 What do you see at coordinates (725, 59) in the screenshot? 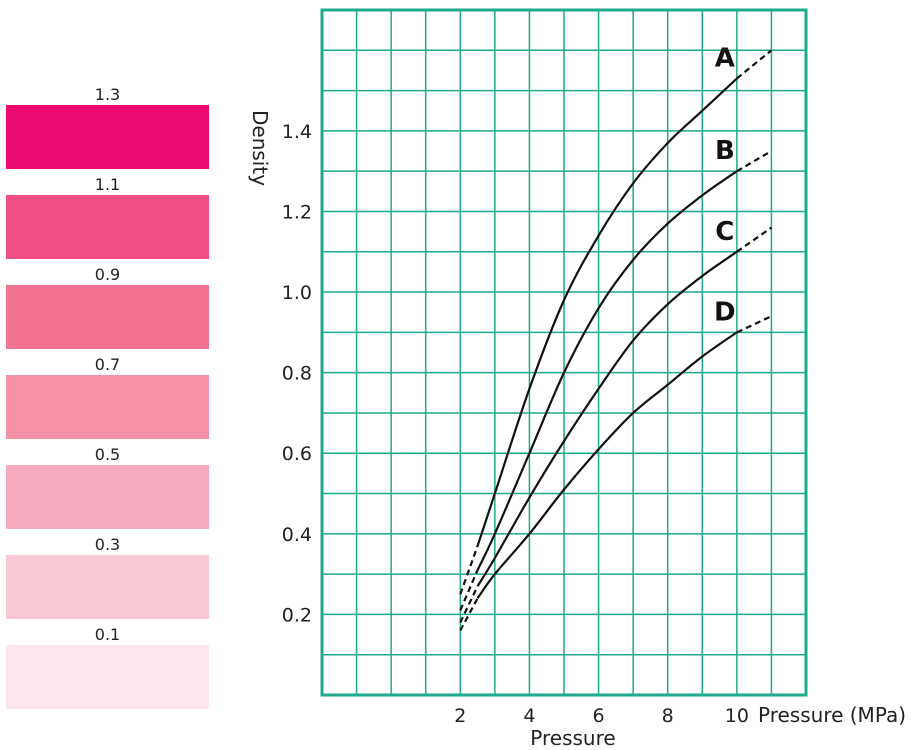
I see `curve-a-label: A` at bounding box center [725, 59].